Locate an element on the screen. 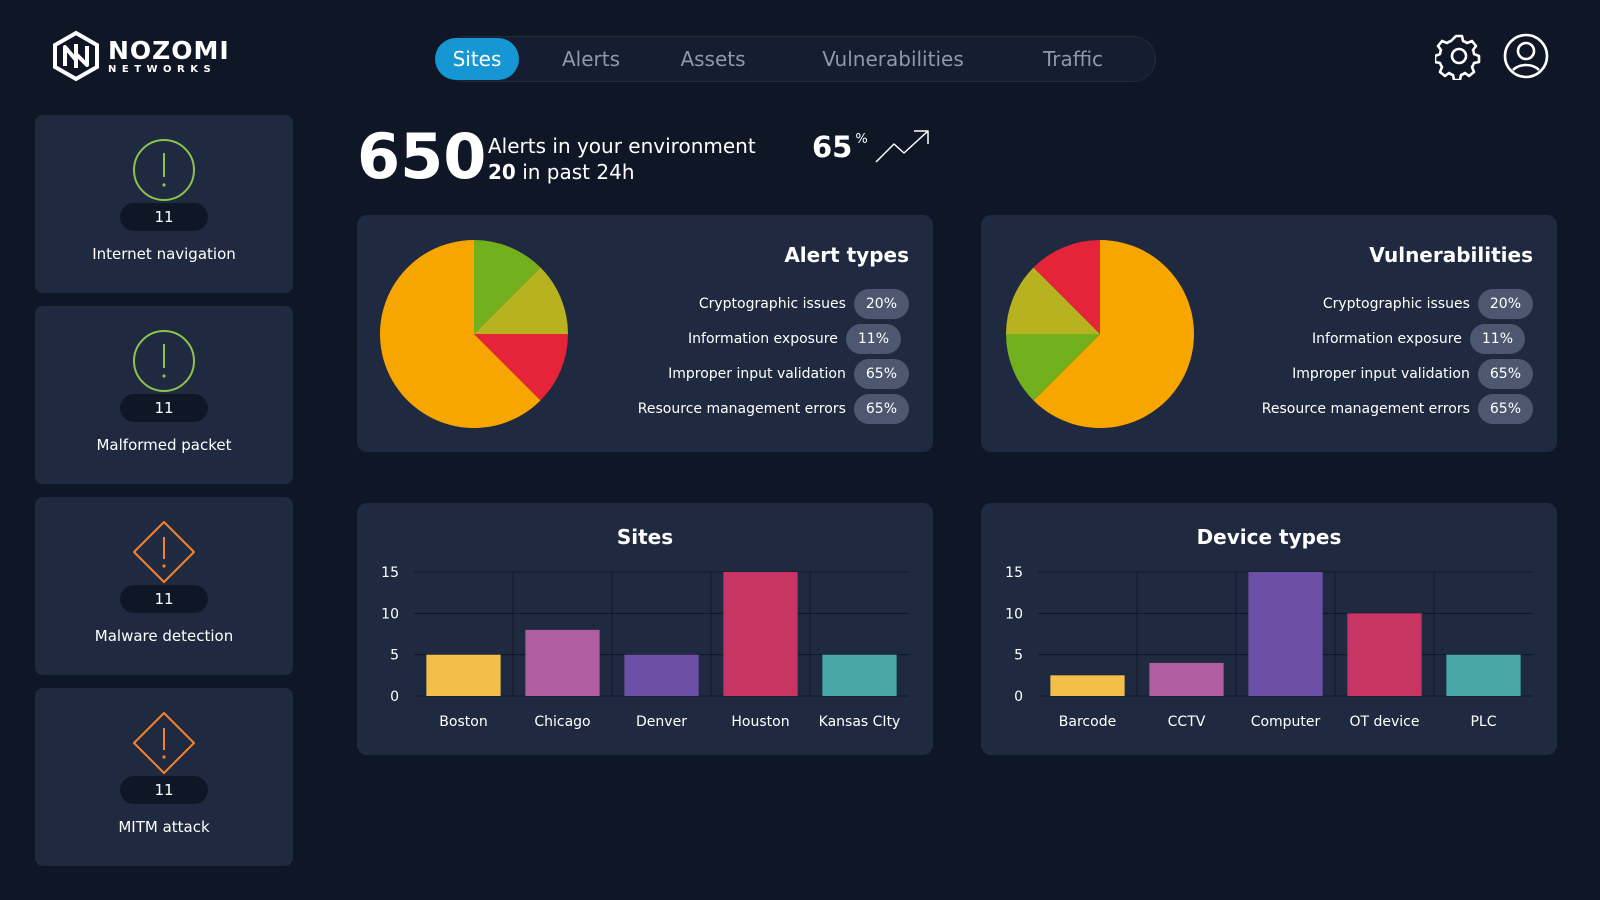  y-tick-label: 10 is located at coordinates (390, 614).